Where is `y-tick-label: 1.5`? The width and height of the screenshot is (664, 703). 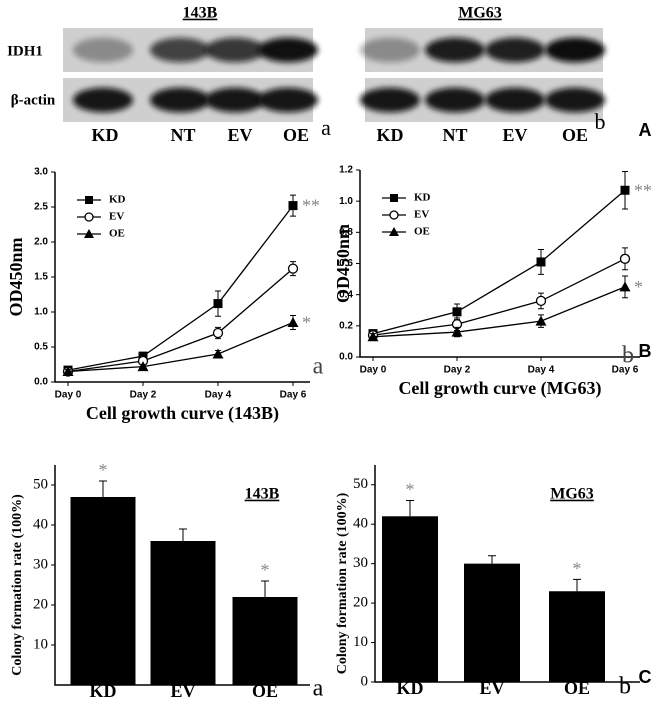
y-tick-label: 1.5 is located at coordinates (41, 277).